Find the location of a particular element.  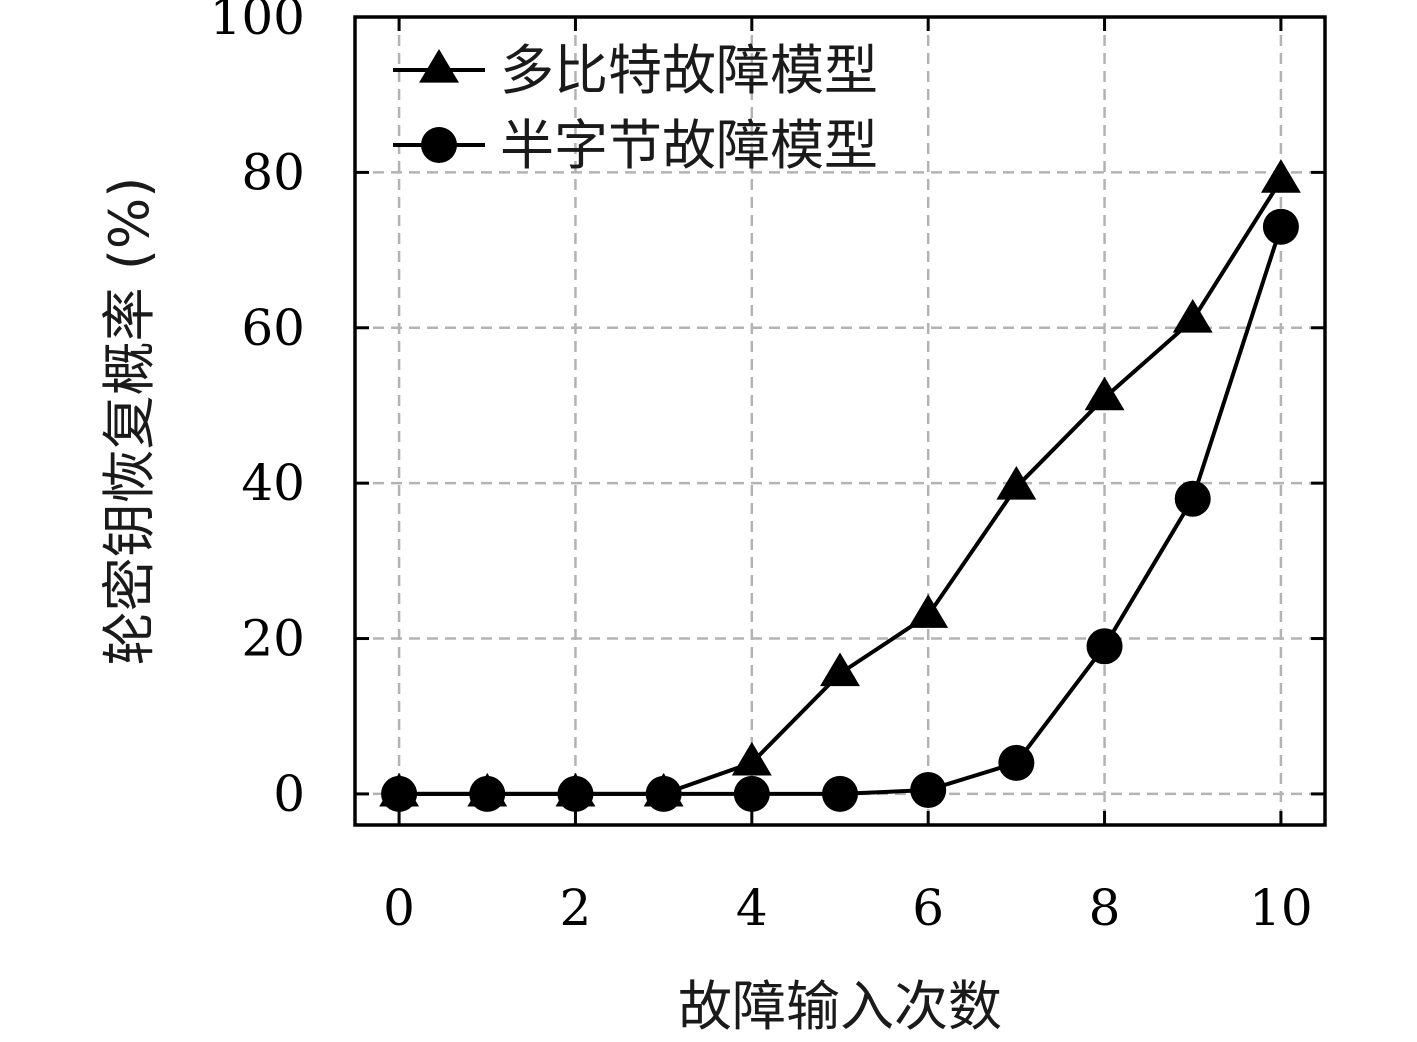

x-tick-label: 4 is located at coordinates (752, 908).